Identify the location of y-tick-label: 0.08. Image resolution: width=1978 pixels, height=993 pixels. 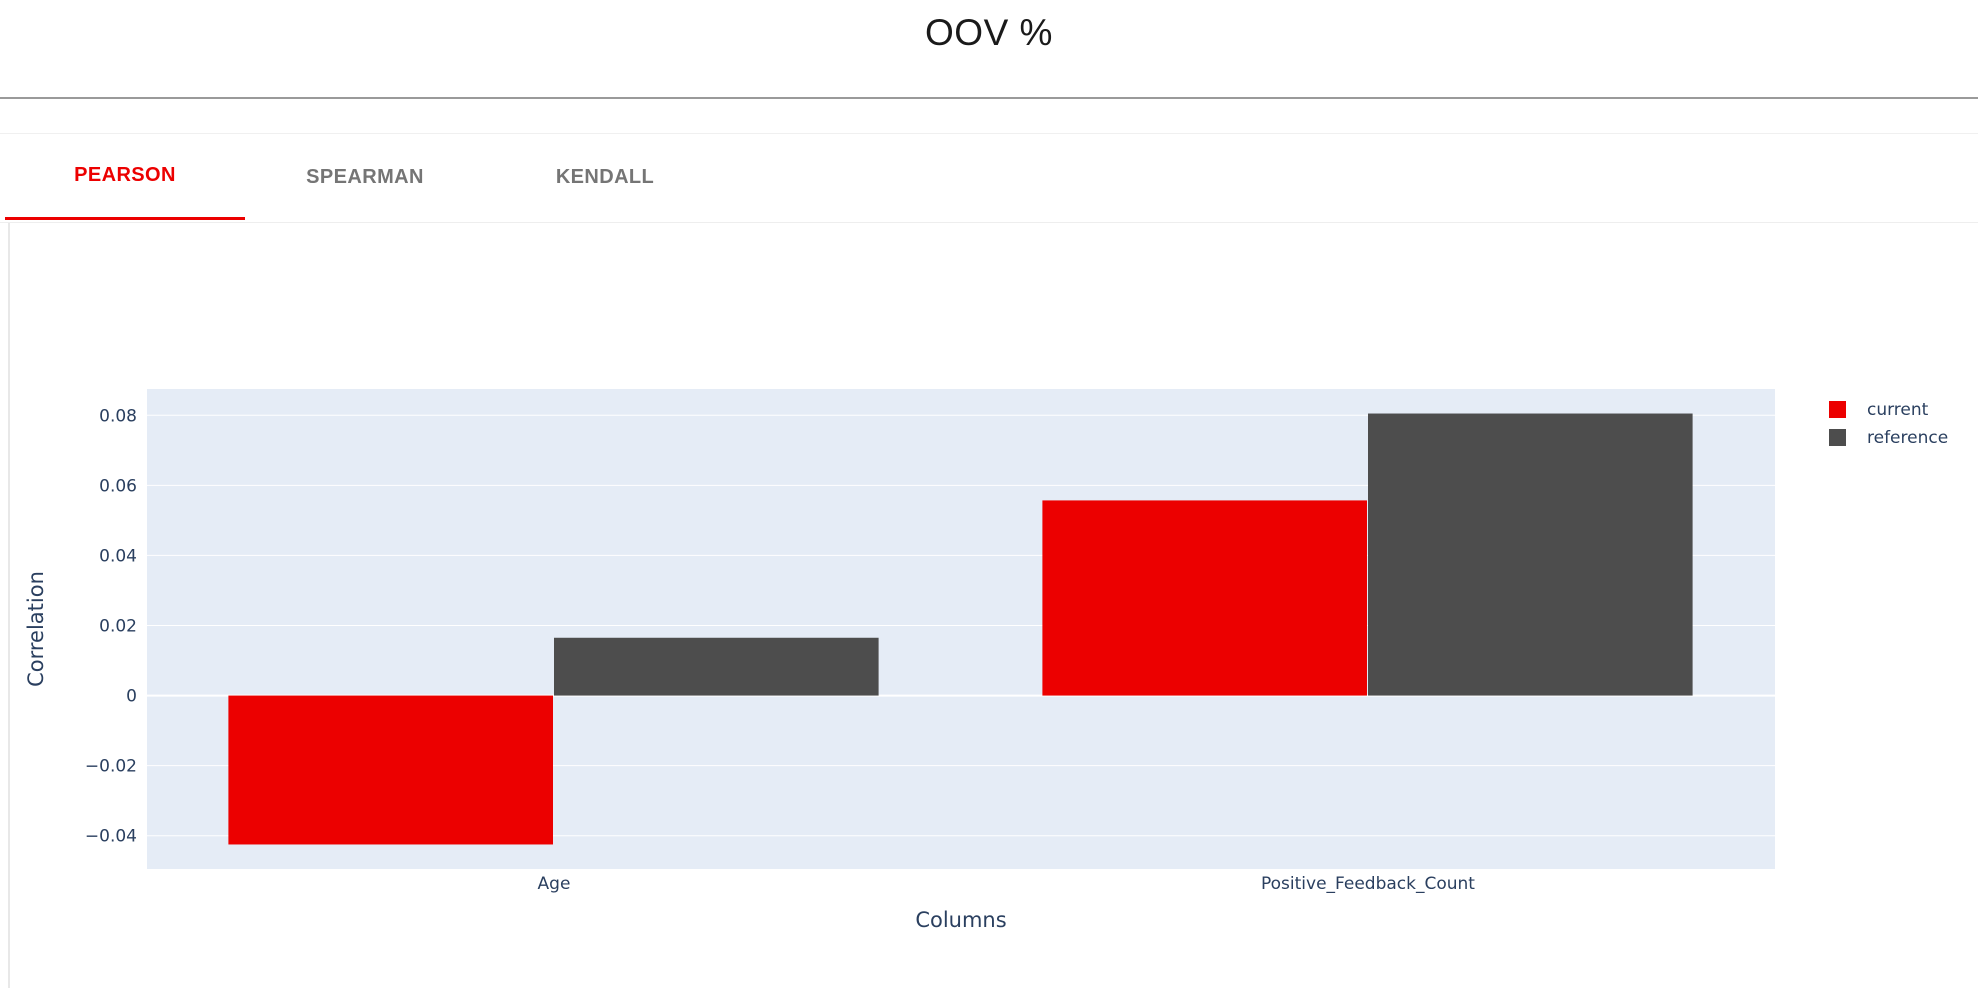
(118, 416).